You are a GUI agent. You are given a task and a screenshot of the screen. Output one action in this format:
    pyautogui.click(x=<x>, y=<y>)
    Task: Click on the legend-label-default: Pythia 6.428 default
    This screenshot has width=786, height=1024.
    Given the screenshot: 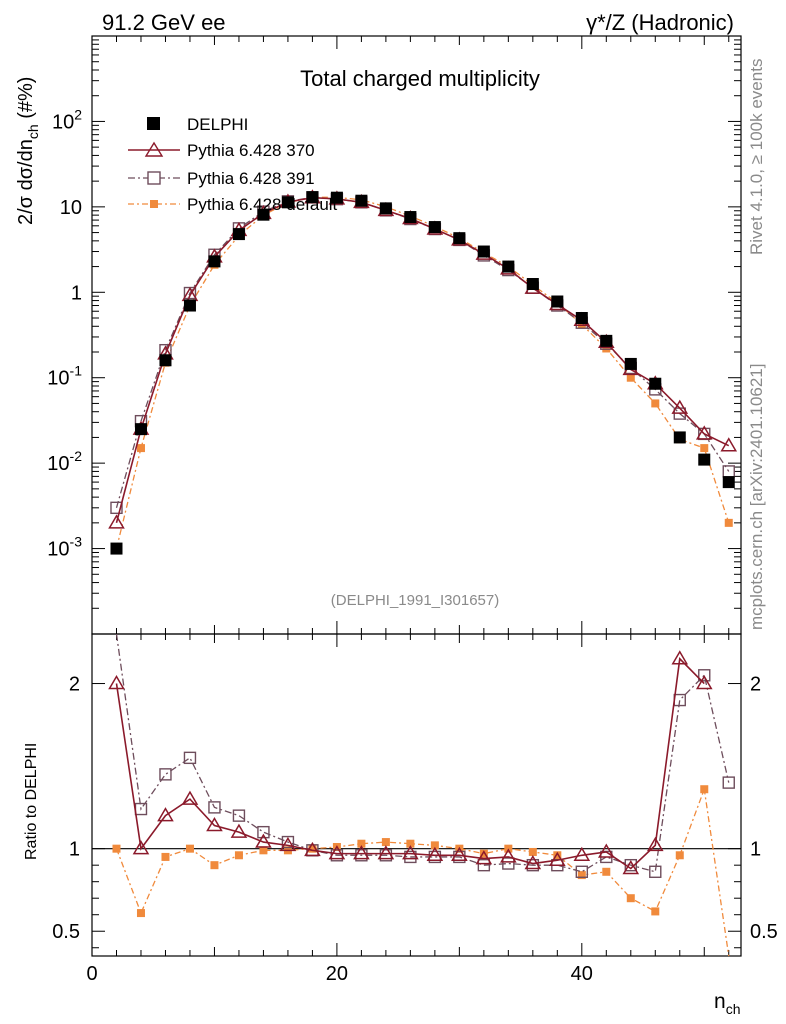 What is the action you would take?
    pyautogui.click(x=262, y=204)
    